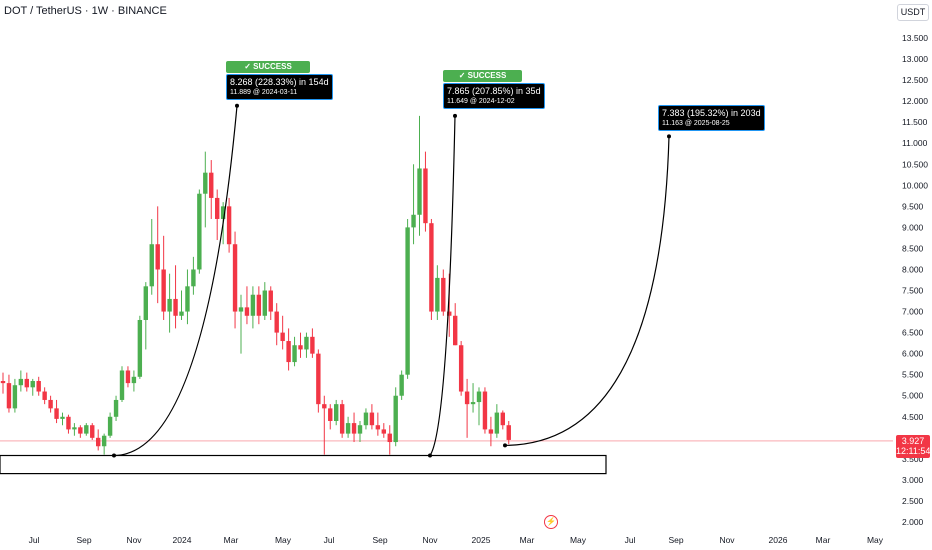 This screenshot has width=932, height=550. I want to click on time-tick-label: 2026, so click(778, 540).